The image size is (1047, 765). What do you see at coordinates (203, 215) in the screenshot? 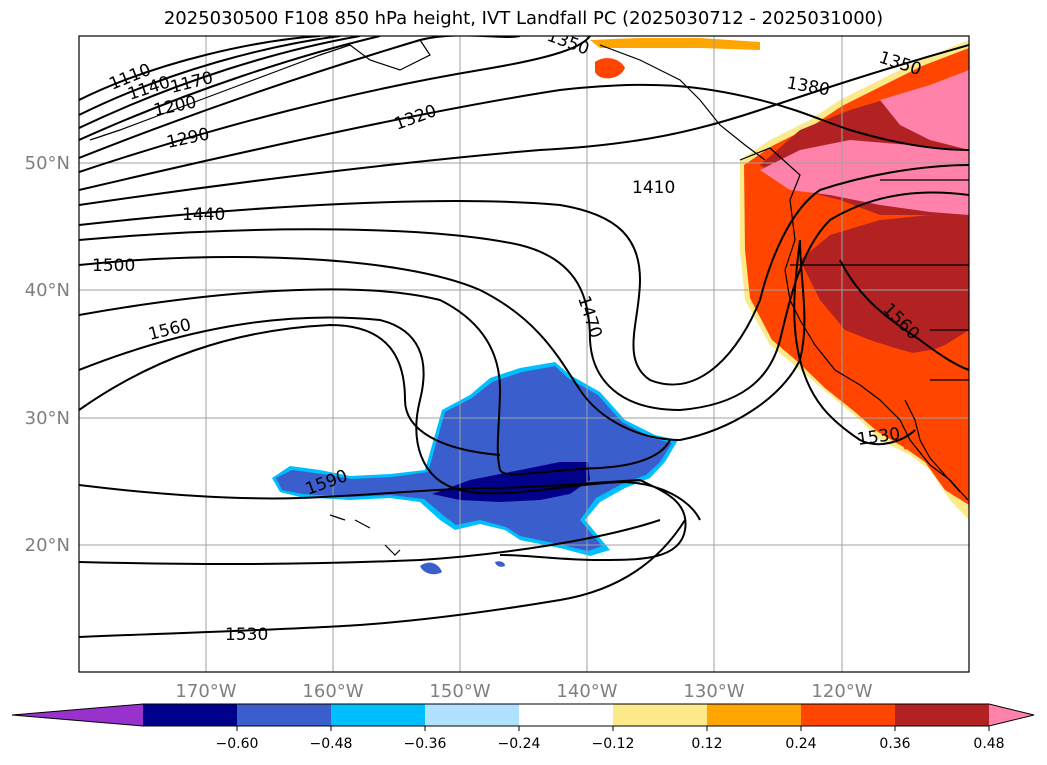
I see `contour-label: 1440` at bounding box center [203, 215].